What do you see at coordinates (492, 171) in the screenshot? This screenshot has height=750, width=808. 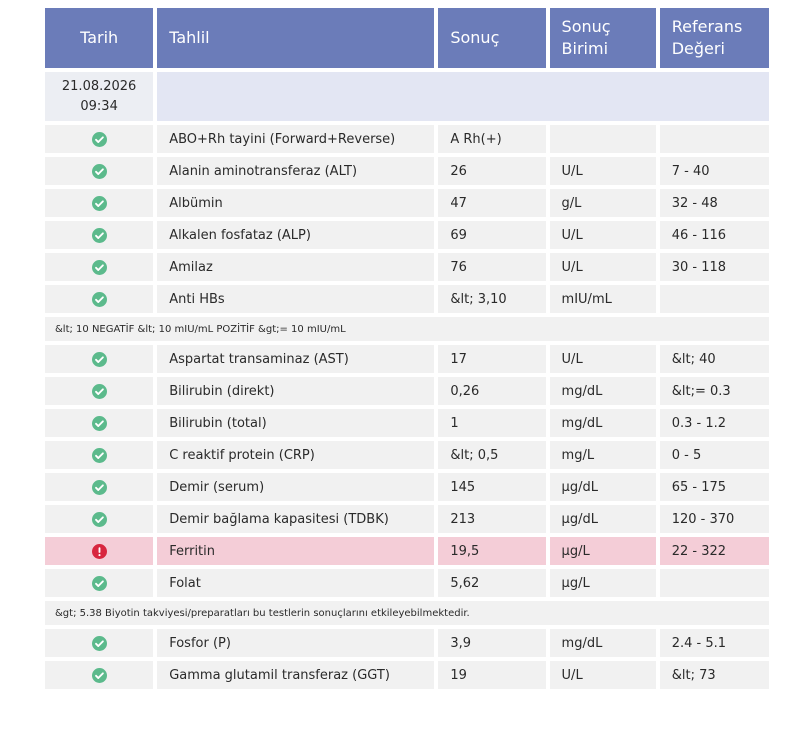 I see `result-cell: 26` at bounding box center [492, 171].